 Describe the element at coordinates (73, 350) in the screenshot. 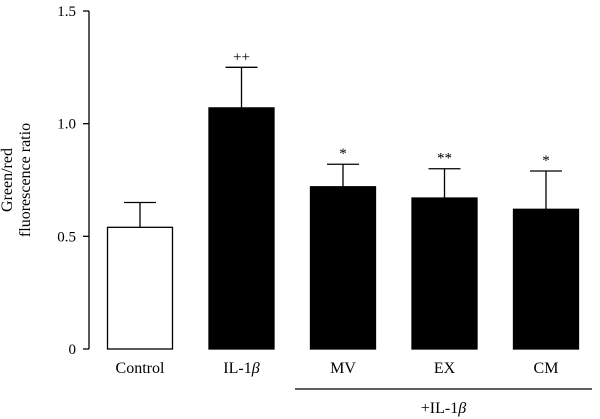

I see `y-tick-label: 0` at that location.